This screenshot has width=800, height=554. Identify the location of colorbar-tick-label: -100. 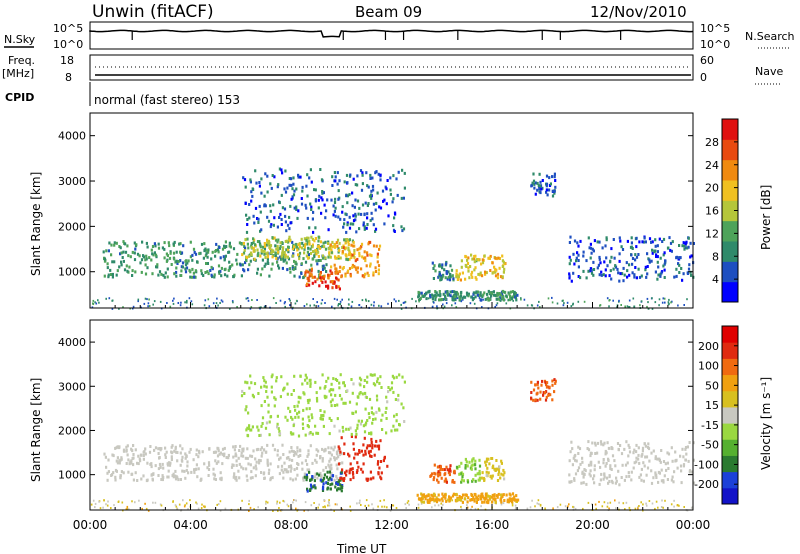
(706, 464).